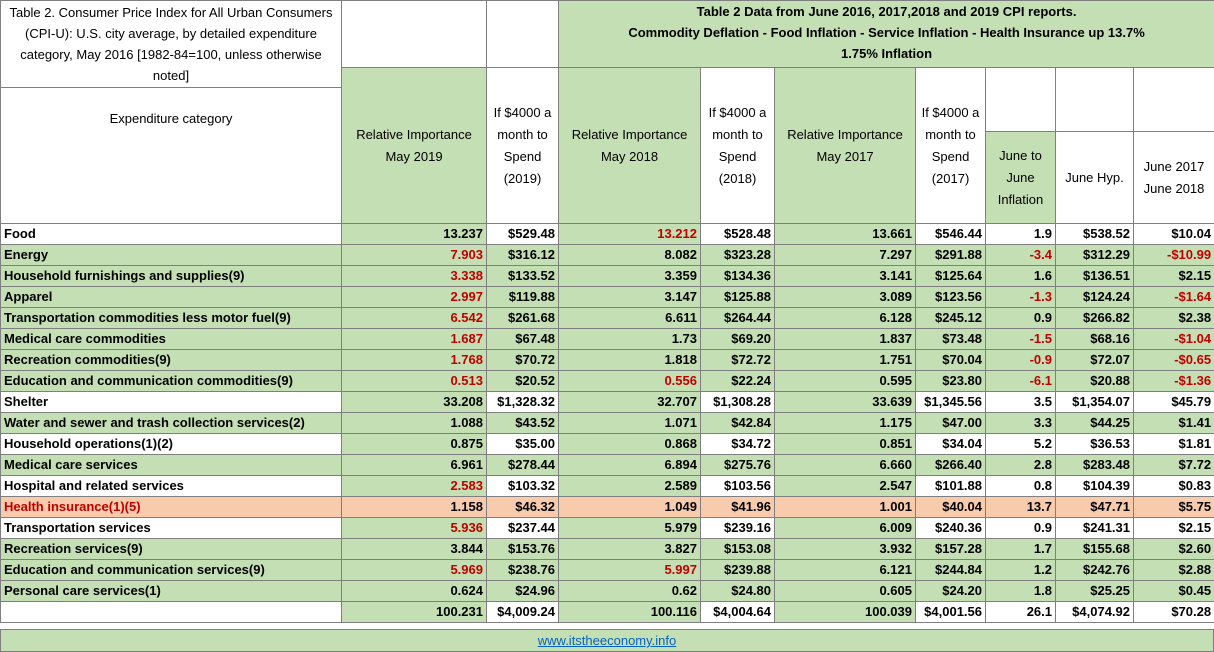 This screenshot has width=1214, height=652. What do you see at coordinates (845, 591) in the screenshot?
I see `cell-ri2017: 0.605` at bounding box center [845, 591].